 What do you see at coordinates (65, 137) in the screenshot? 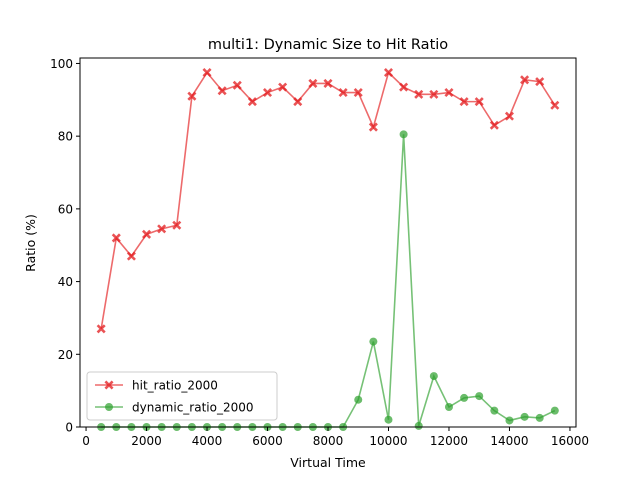
I see `y-tick-label-80: 80` at bounding box center [65, 137].